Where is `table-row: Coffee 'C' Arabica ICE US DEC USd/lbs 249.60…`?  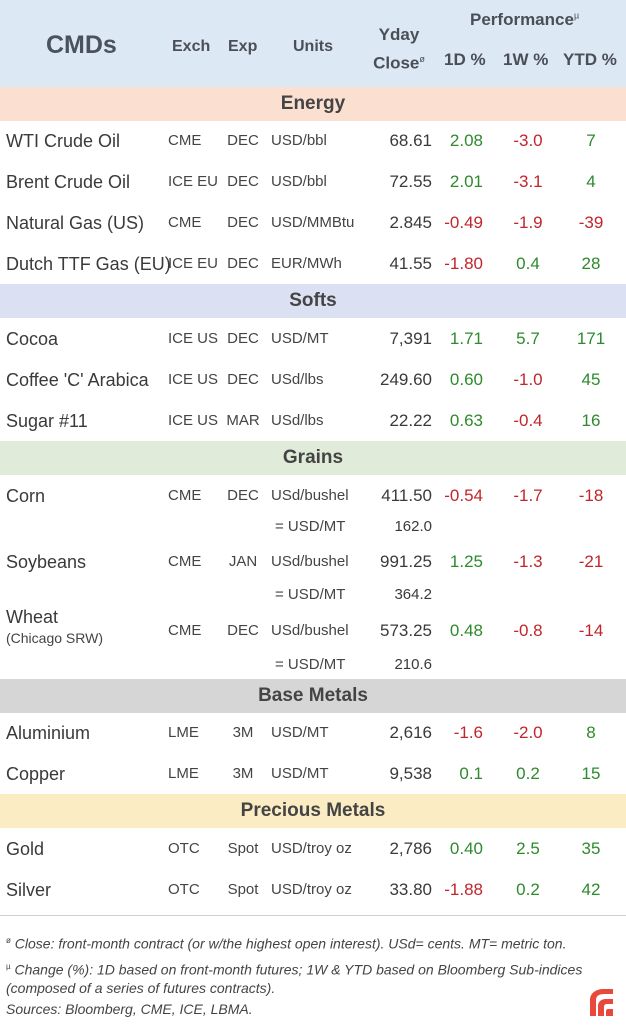
table-row: Coffee 'C' Arabica ICE US DEC USd/lbs 249.60… is located at coordinates (313, 380).